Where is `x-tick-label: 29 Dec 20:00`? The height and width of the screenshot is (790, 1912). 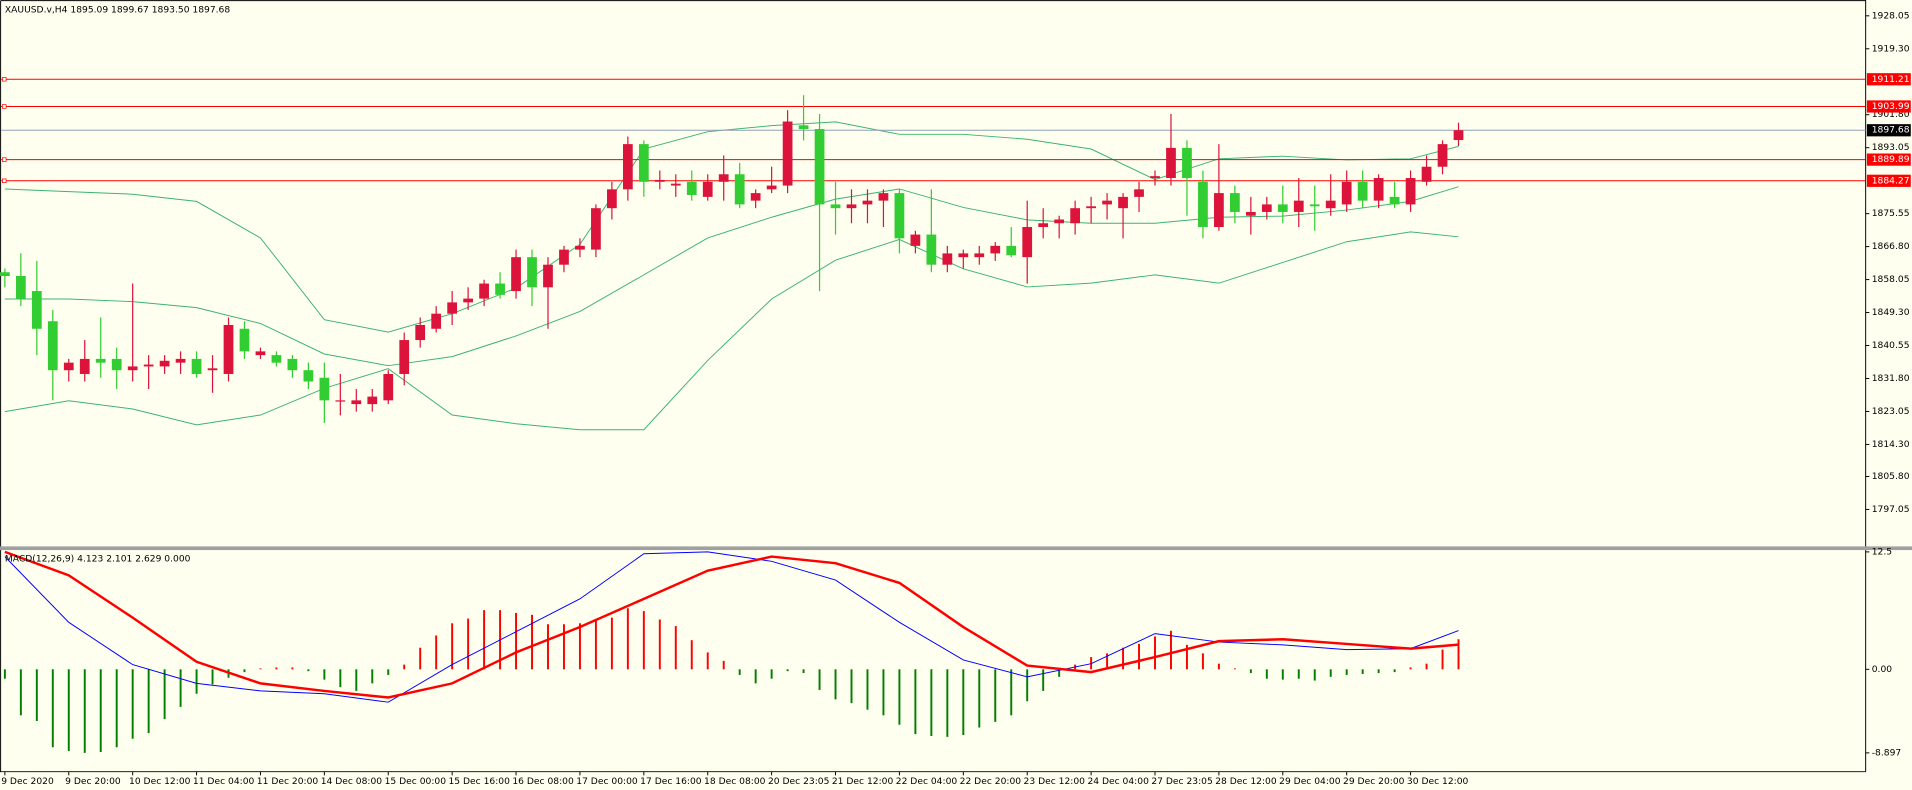
x-tick-label: 29 Dec 20:00 is located at coordinates (1374, 782).